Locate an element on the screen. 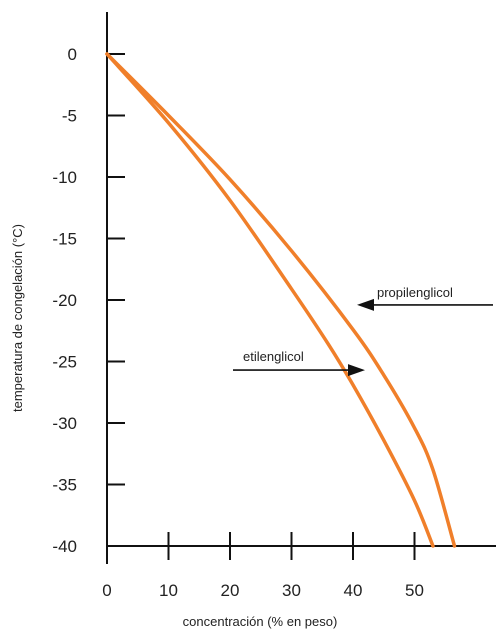 The width and height of the screenshot is (498, 633). x-tick-label: 30 is located at coordinates (291, 590).